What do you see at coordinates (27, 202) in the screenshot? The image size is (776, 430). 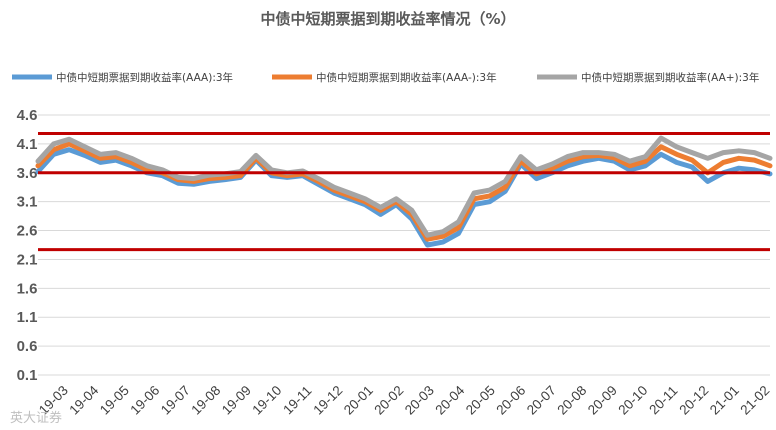 I see `y-tick-label: 3.1` at bounding box center [27, 202].